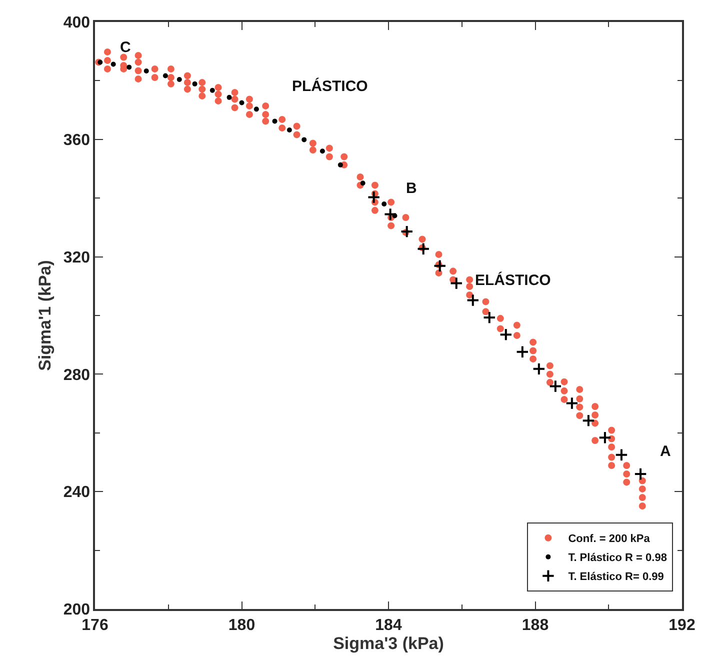 The width and height of the screenshot is (707, 669). What do you see at coordinates (535, 625) in the screenshot?
I see `x-tick-label: 188` at bounding box center [535, 625].